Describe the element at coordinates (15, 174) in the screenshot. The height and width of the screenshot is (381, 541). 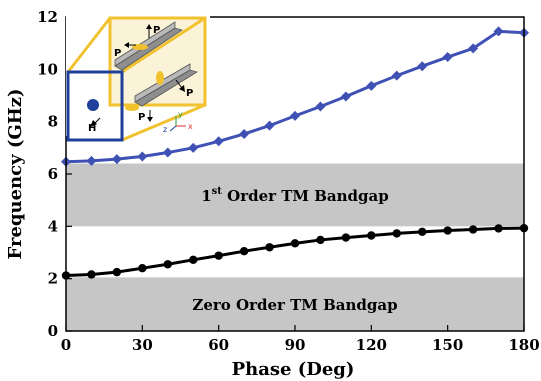
I see `y-axis-title: Frequency (GHz)` at that location.